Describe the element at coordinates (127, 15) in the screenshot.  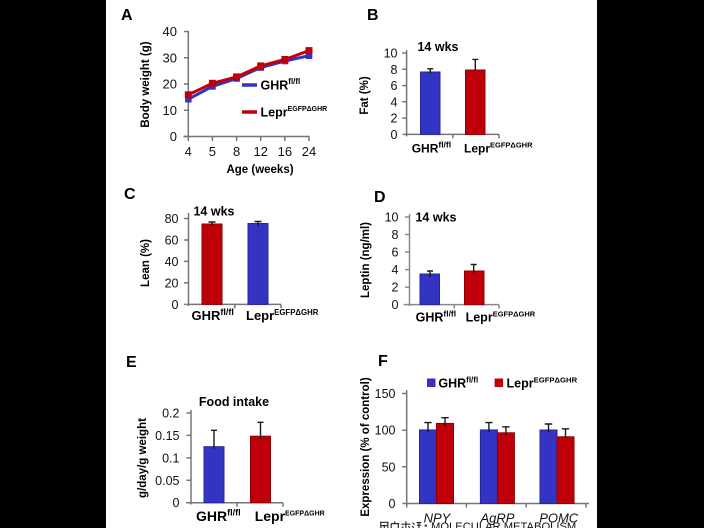
I see `svg-text: A` at that location.